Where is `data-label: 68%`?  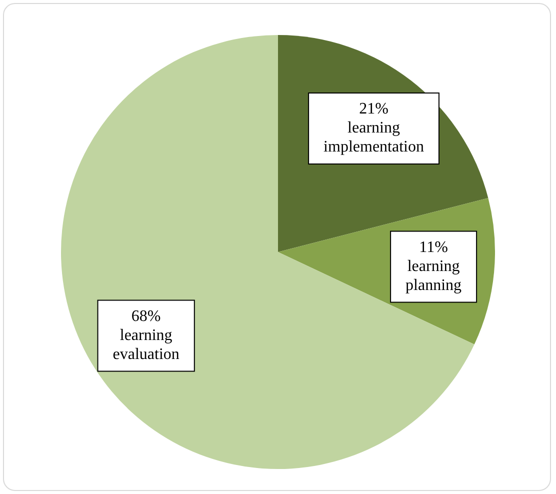 data-label: 68% is located at coordinates (146, 316).